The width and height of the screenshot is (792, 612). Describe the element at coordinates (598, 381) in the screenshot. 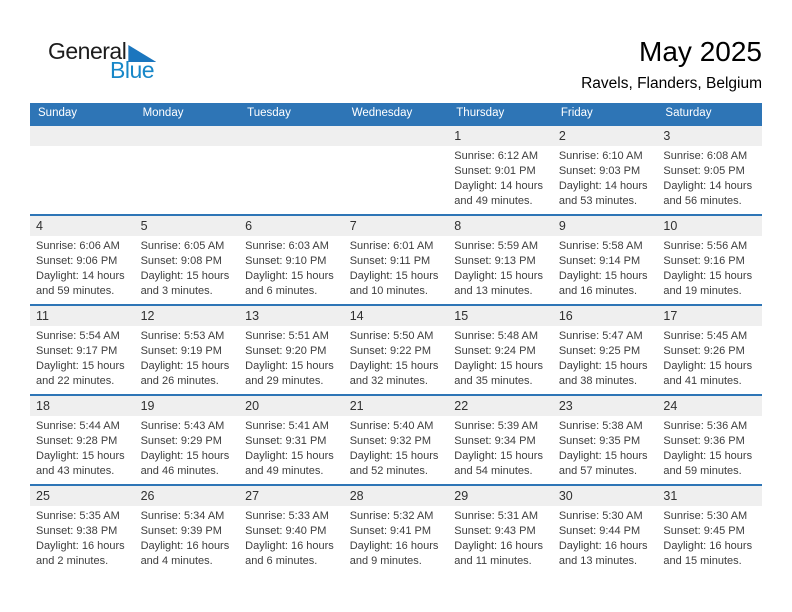

I see `daylight-text-cont: and 38 minutes.` at that location.